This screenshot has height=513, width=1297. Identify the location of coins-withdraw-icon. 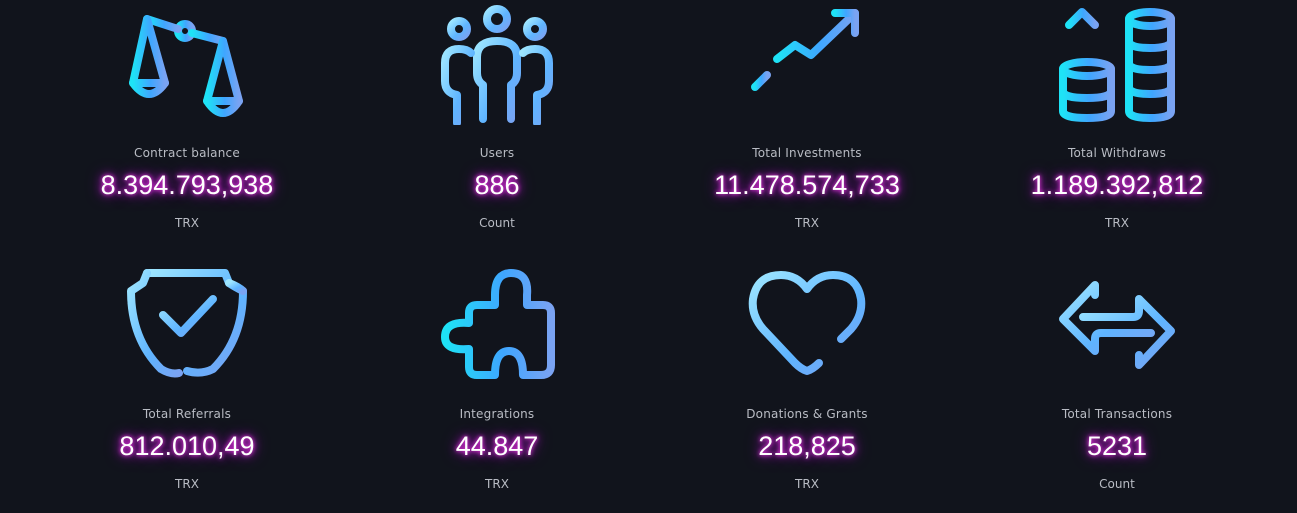
(1117, 65).